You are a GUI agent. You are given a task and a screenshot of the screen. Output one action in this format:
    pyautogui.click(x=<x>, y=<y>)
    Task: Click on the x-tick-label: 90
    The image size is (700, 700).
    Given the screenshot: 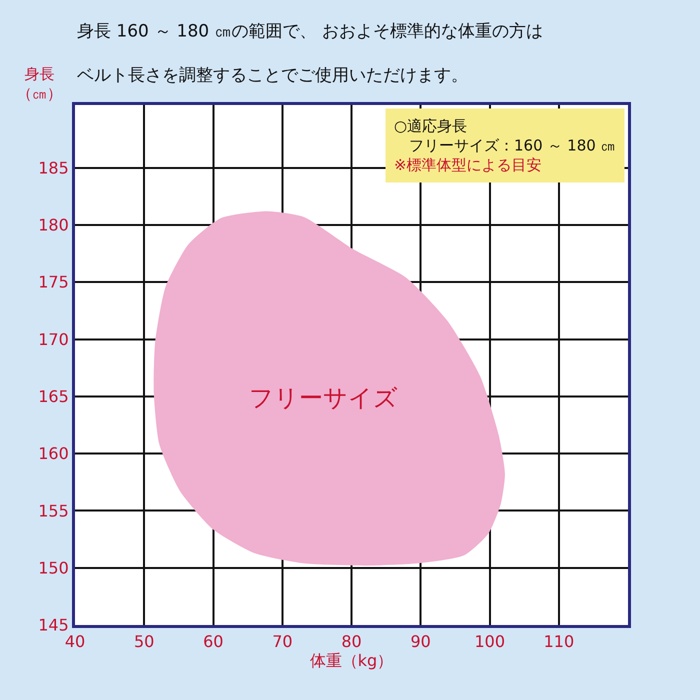 What is the action you would take?
    pyautogui.click(x=420, y=642)
    